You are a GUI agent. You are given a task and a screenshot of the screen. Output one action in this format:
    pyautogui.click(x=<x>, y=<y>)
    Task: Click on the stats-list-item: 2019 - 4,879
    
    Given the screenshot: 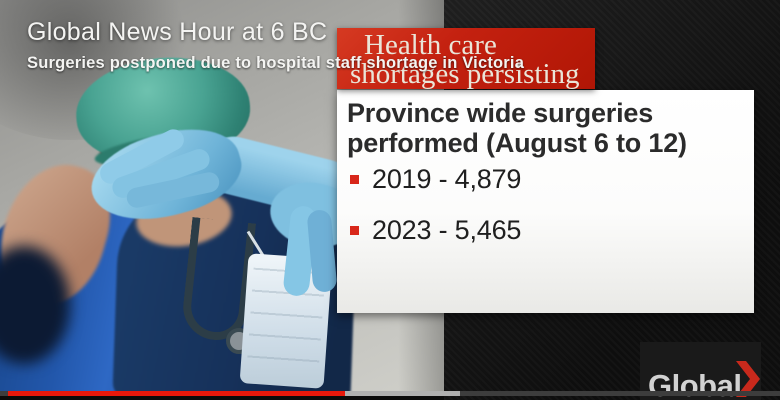 What is the action you would take?
    pyautogui.click(x=552, y=179)
    